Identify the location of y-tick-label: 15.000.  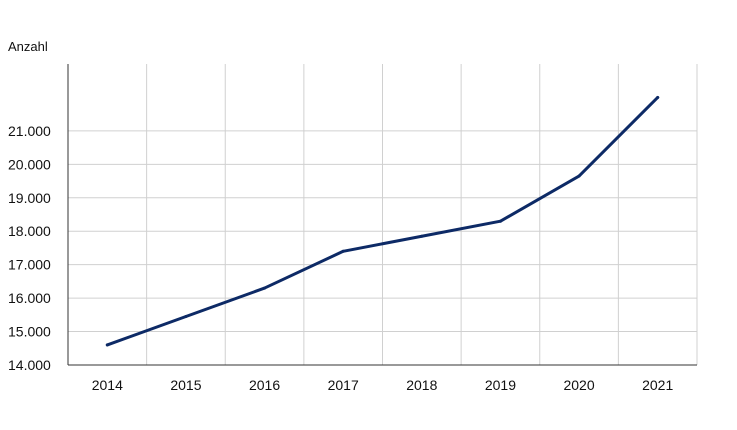
(29, 332).